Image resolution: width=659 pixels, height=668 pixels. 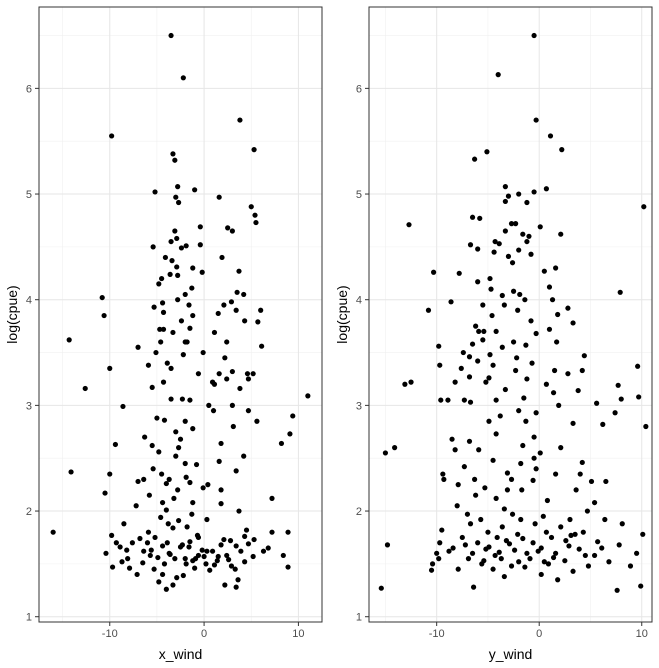 I want to click on y-axis-title: log(cpue), so click(x=342, y=314).